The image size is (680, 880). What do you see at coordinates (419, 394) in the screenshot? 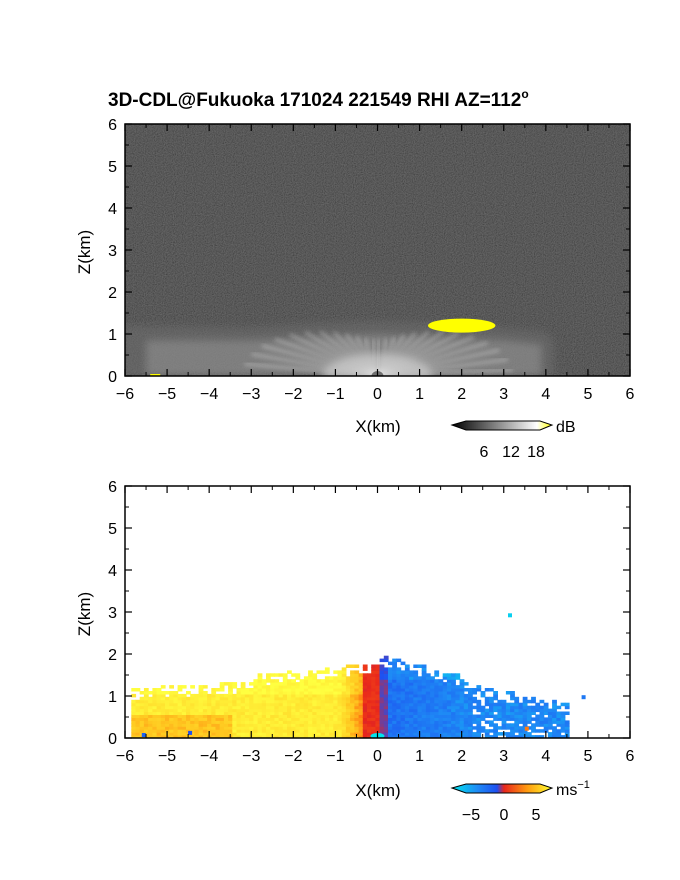
I see `snr-x-tick-label: 1` at bounding box center [419, 394].